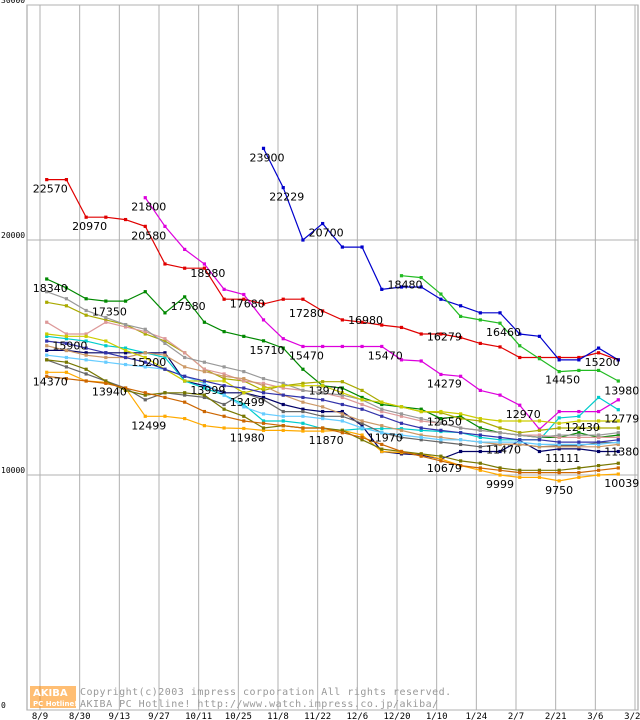 The height and width of the screenshot is (720, 640). Describe the element at coordinates (50, 288) in the screenshot. I see `data-label: 18340` at that location.